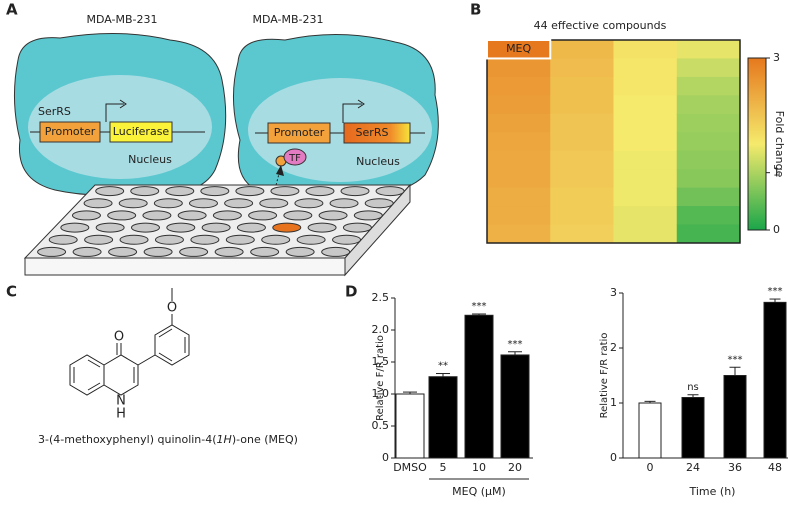 The height and width of the screenshot is (520, 788). What do you see at coordinates (613, 347) in the screenshot?
I see `y-tick-label: 2` at bounding box center [613, 347].